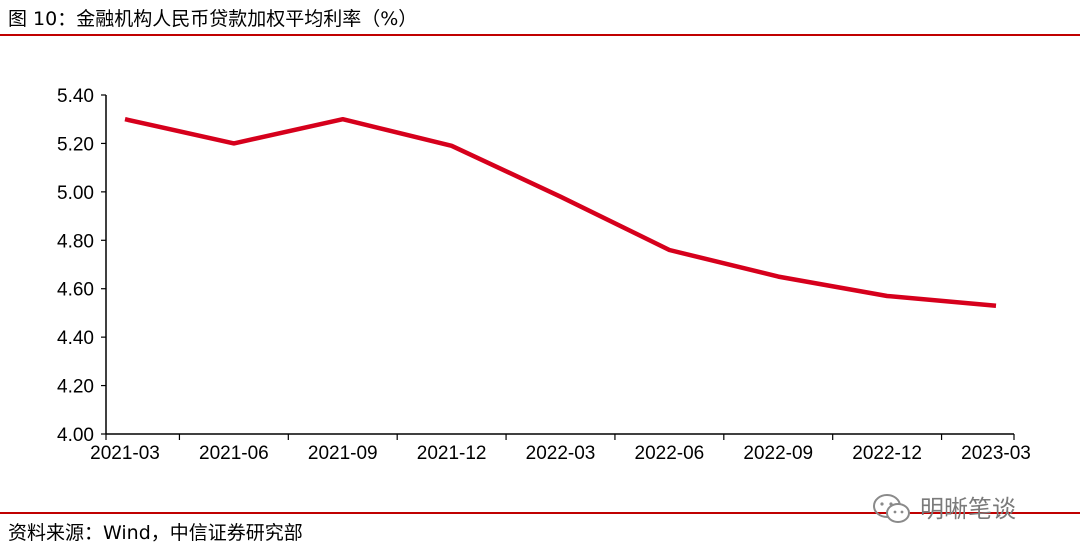  Describe the element at coordinates (75, 241) in the screenshot. I see `y-tick-label: 4.80` at that location.